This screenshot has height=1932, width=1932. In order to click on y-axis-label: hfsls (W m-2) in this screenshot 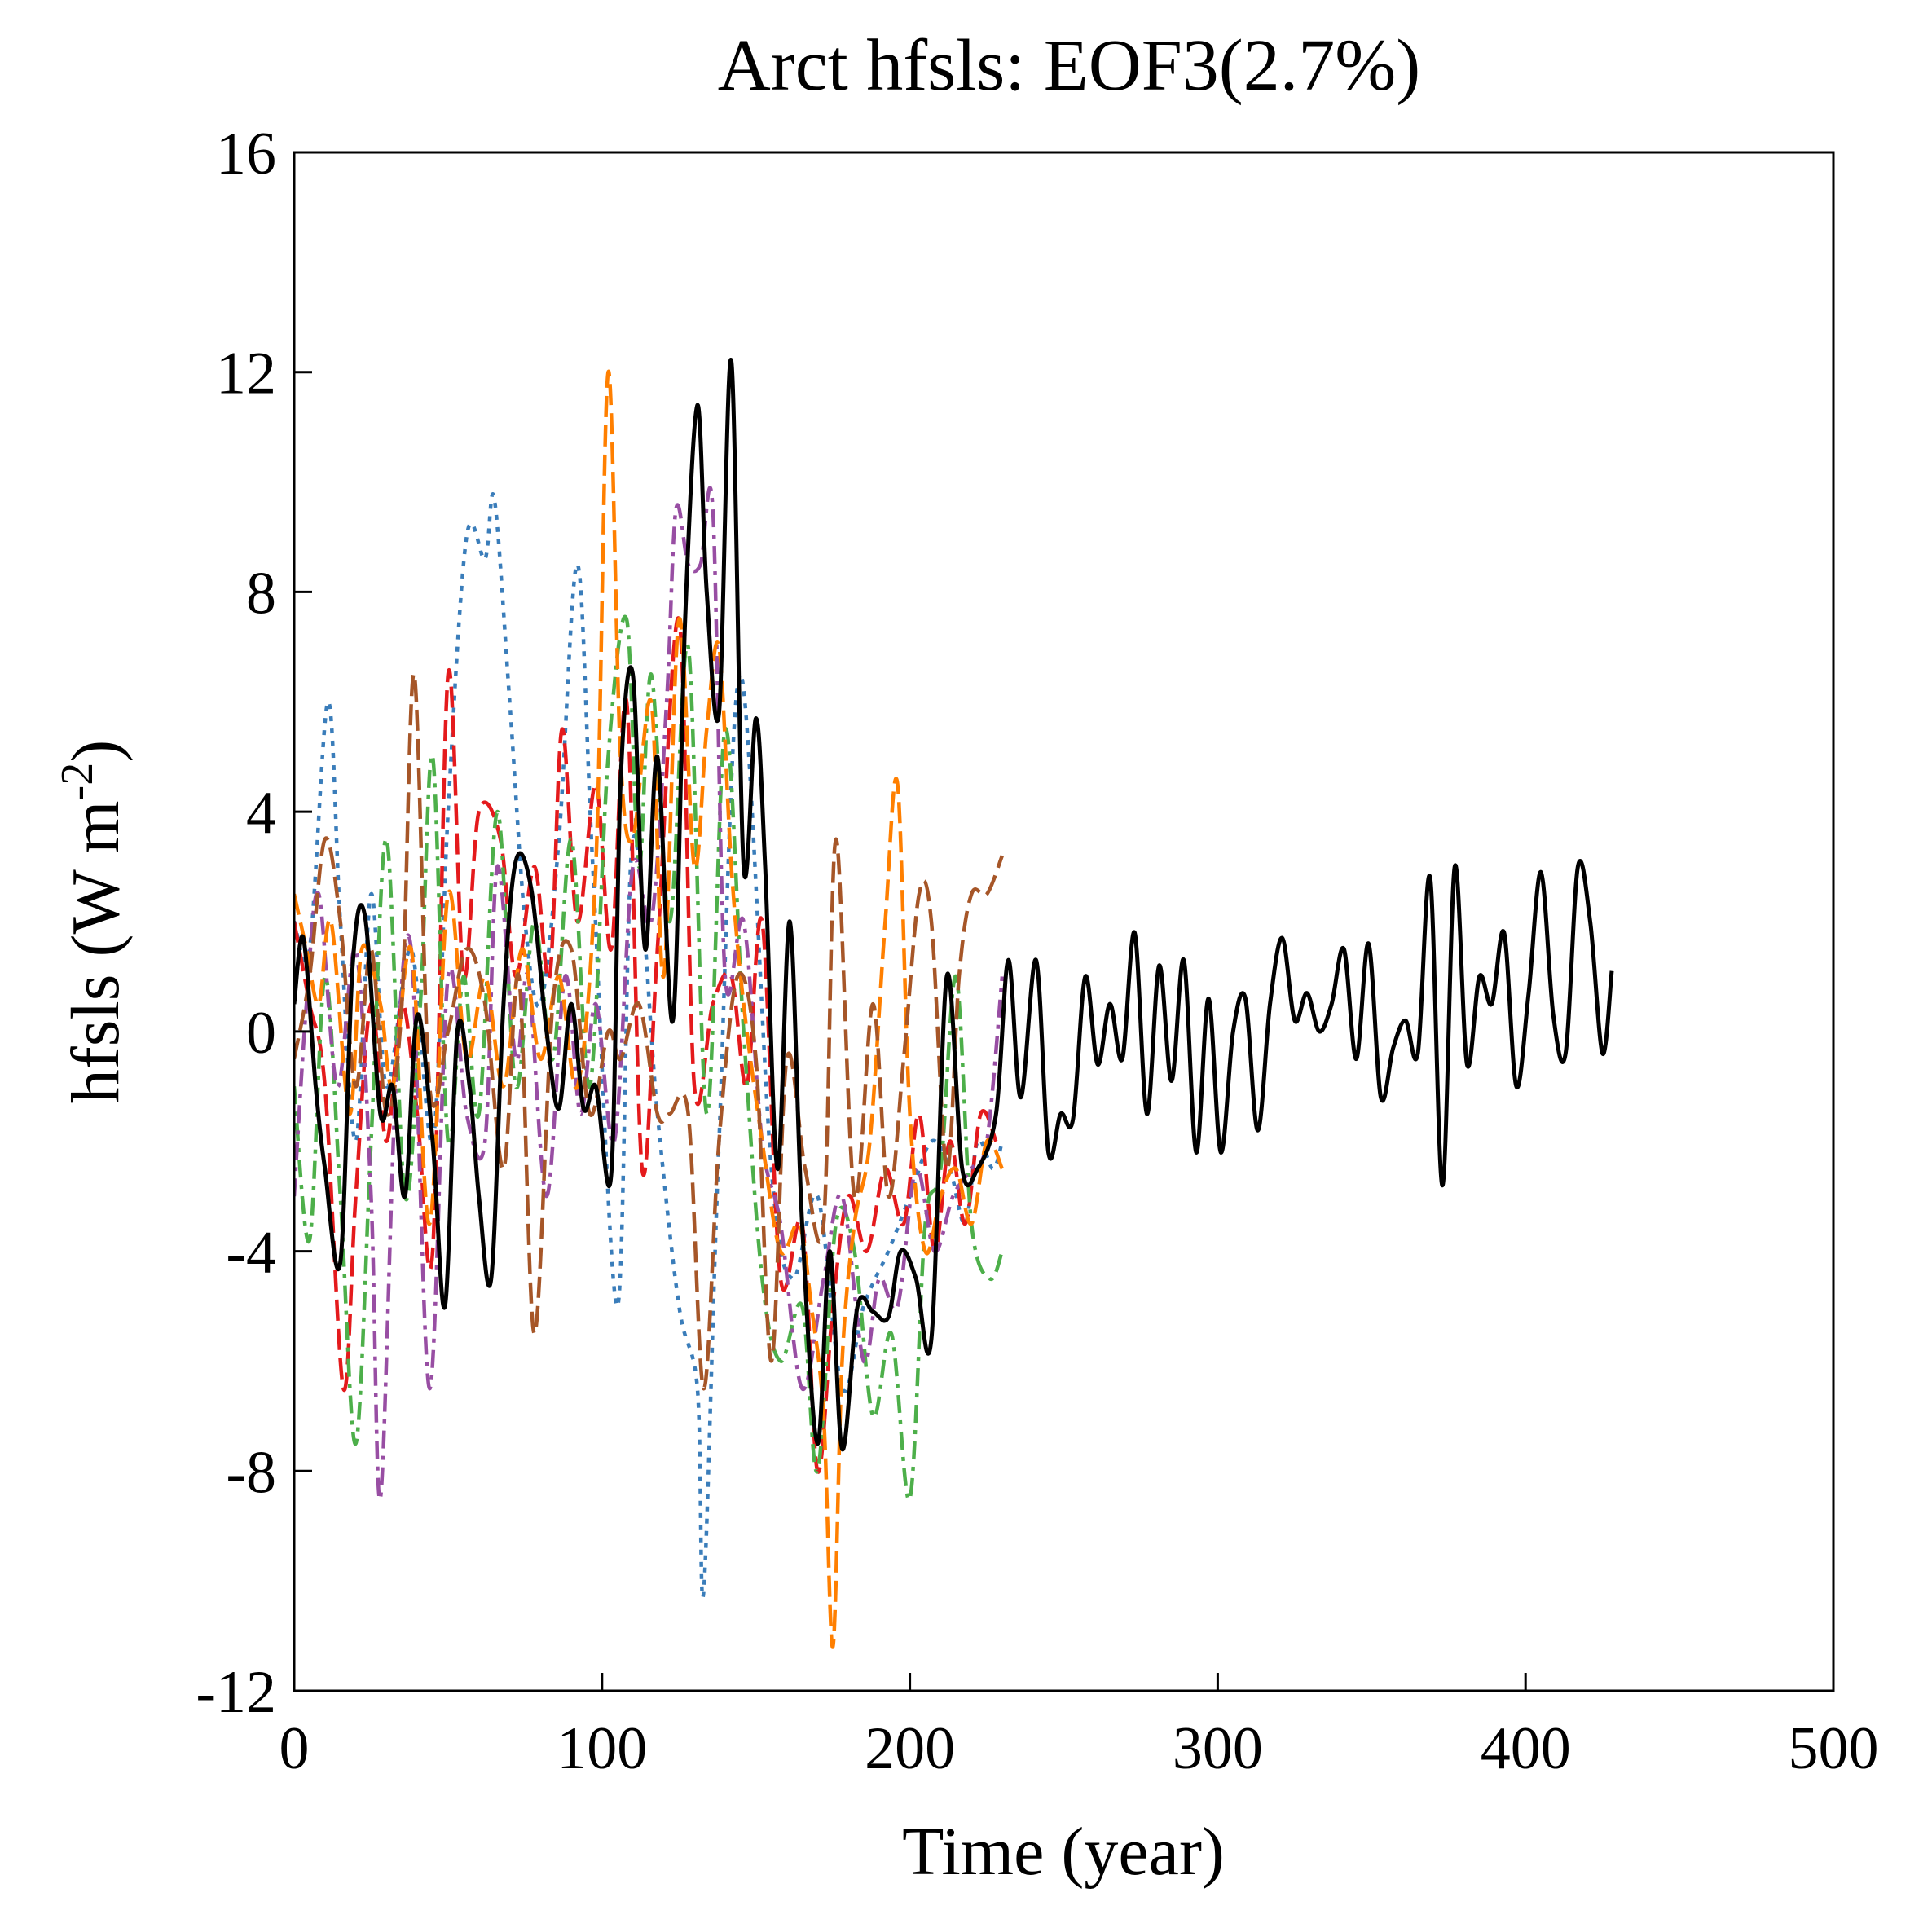, I will do `click(93, 922)`.